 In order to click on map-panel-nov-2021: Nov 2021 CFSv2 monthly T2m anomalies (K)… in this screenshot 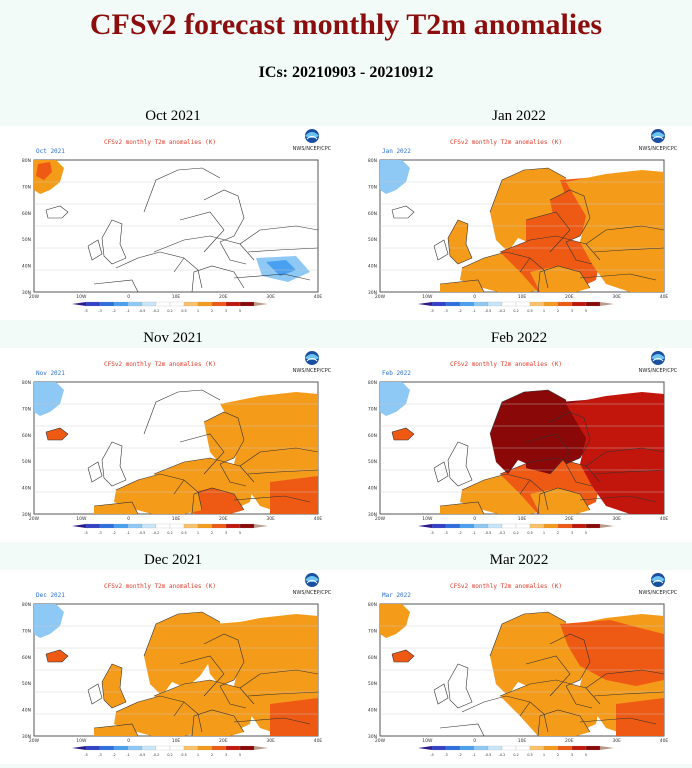, I will do `click(173, 435)`.